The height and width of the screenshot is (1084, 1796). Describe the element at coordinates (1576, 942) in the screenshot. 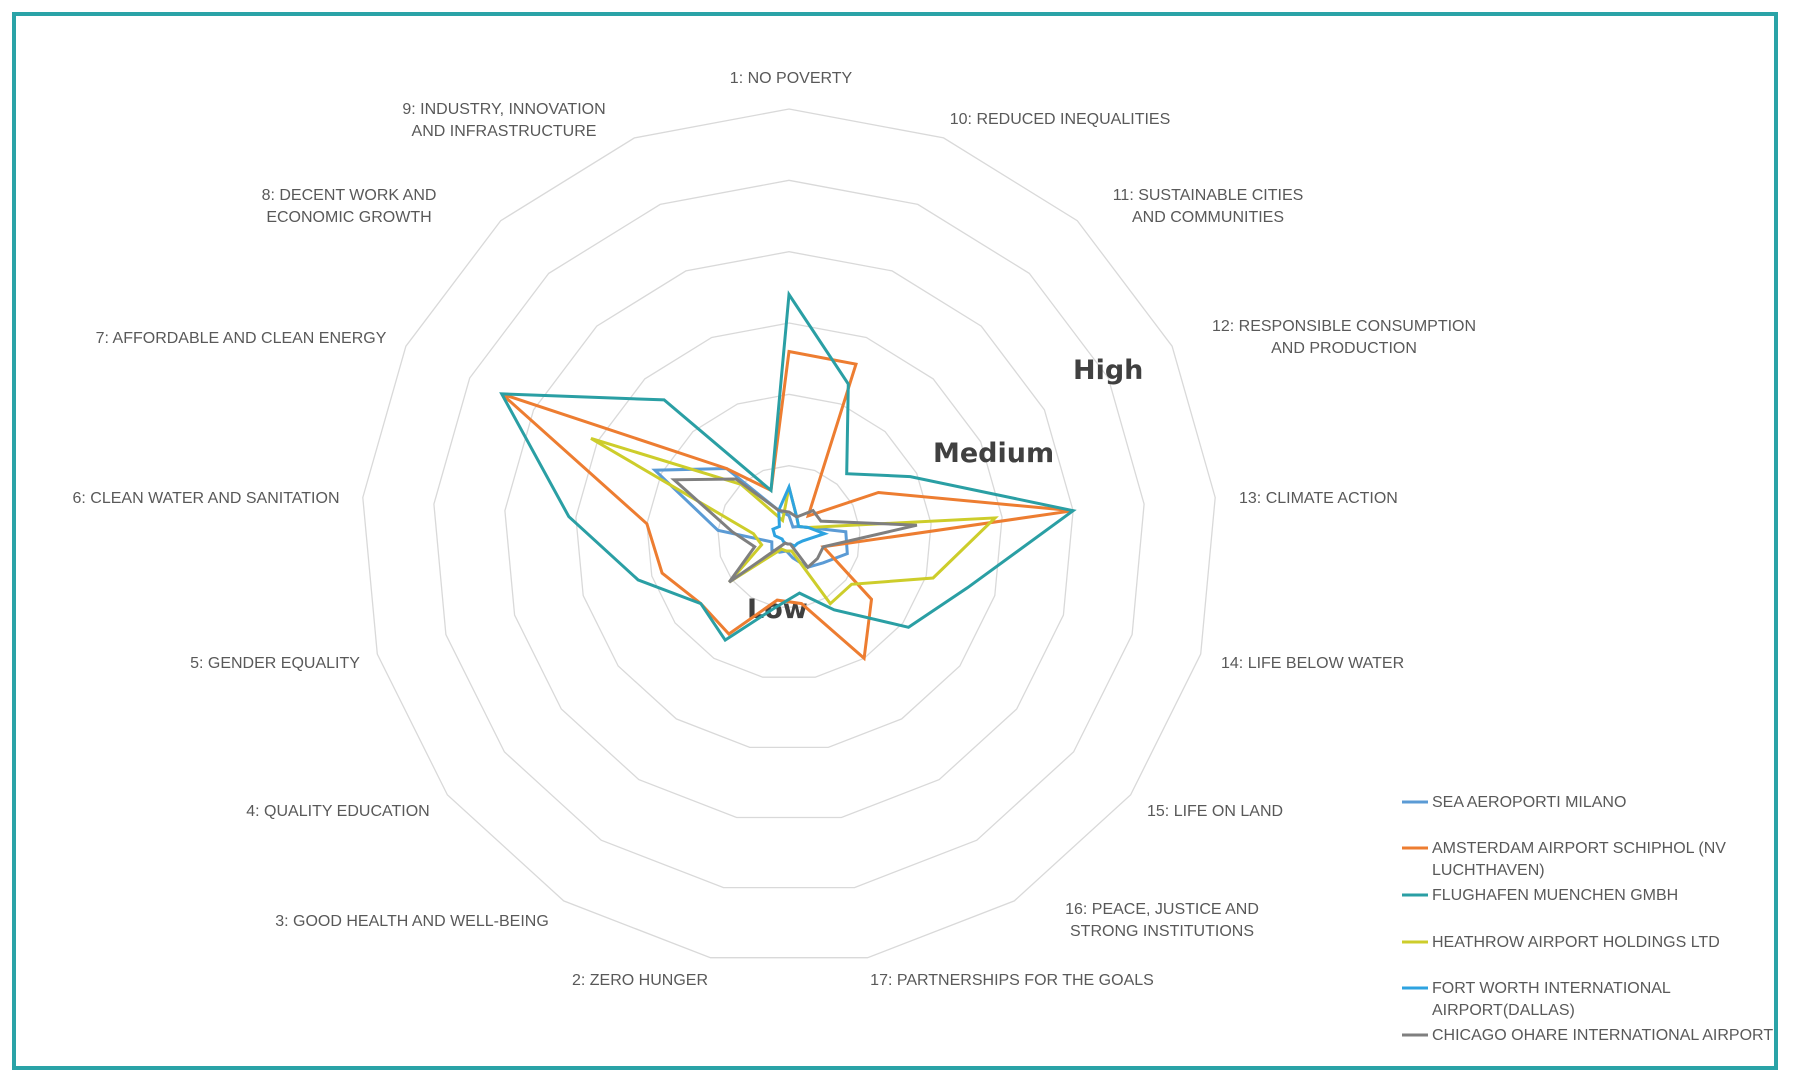

I see `legend-label-4: HEATHROW AIRPORT HOLDINGS LTD` at that location.